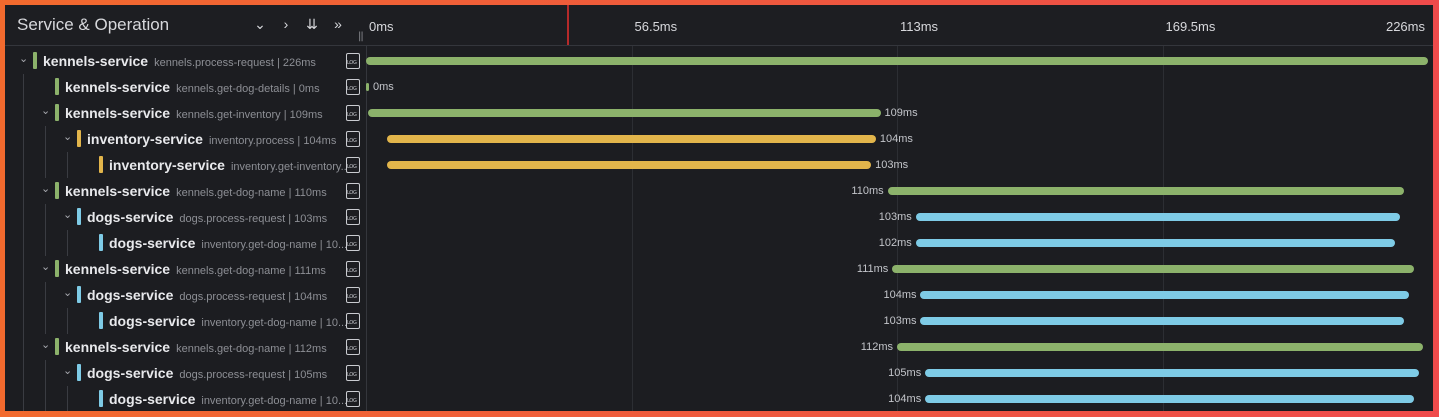  What do you see at coordinates (118, 347) in the screenshot?
I see `service-name-label: kennels-service` at bounding box center [118, 347].